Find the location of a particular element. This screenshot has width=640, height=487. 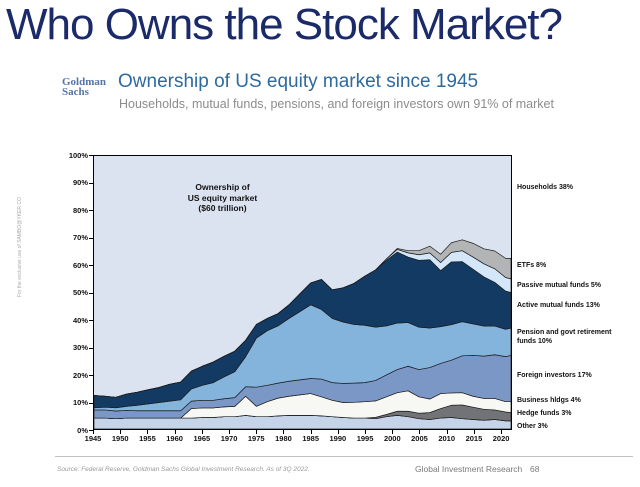

y-tick-label: 40% is located at coordinates (80, 320).